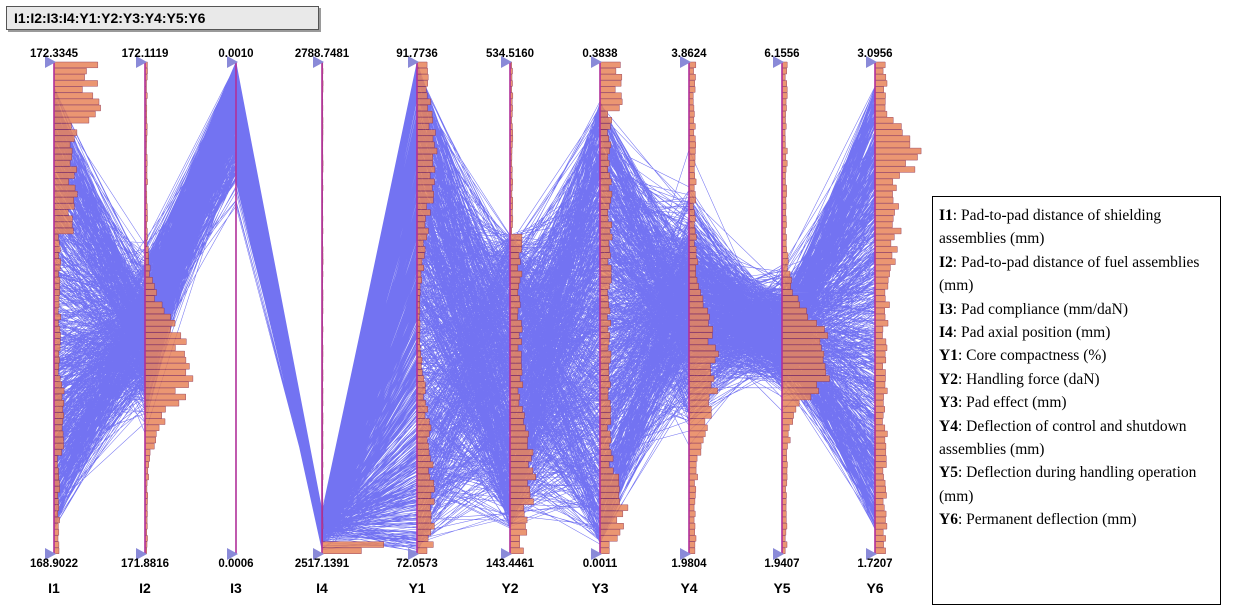 This screenshot has height=610, width=1248. What do you see at coordinates (871, 62) in the screenshot?
I see `top-marker-Y6` at bounding box center [871, 62].